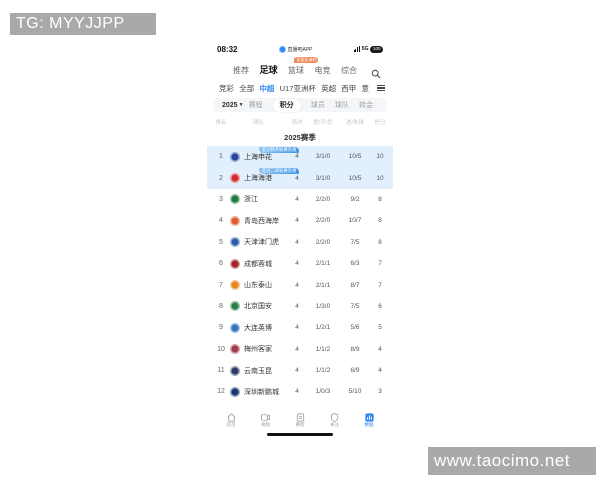 Image resolution: width=600 pixels, height=480 pixels. Describe the element at coordinates (258, 179) in the screenshot. I see `team-name: 上海海港` at that location.